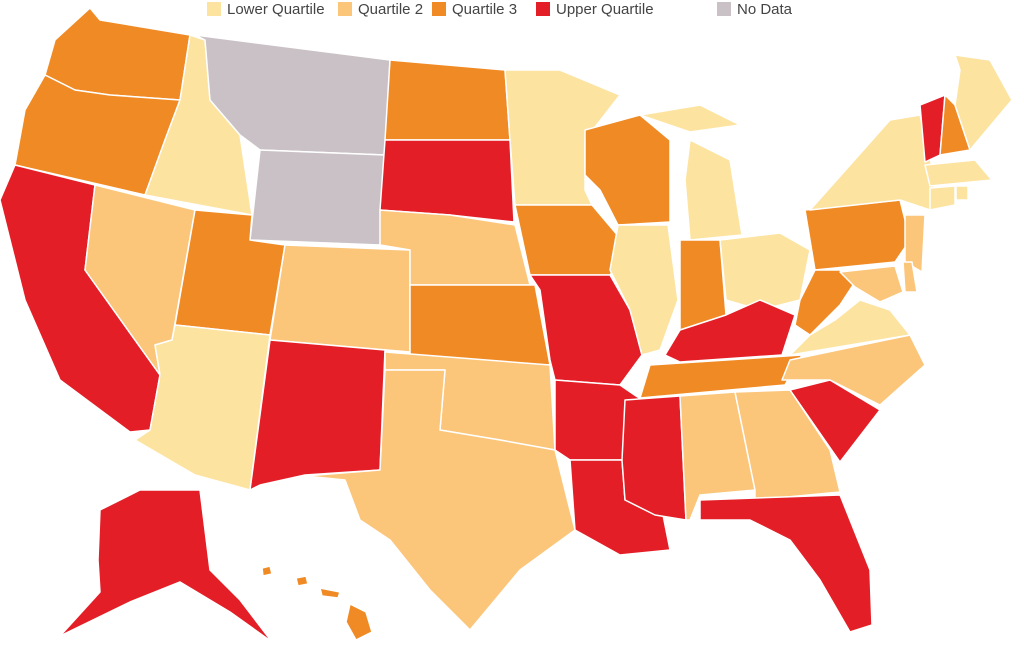 The width and height of the screenshot is (1024, 654). What do you see at coordinates (765, 9) in the screenshot?
I see `legend-label: No Data` at bounding box center [765, 9].